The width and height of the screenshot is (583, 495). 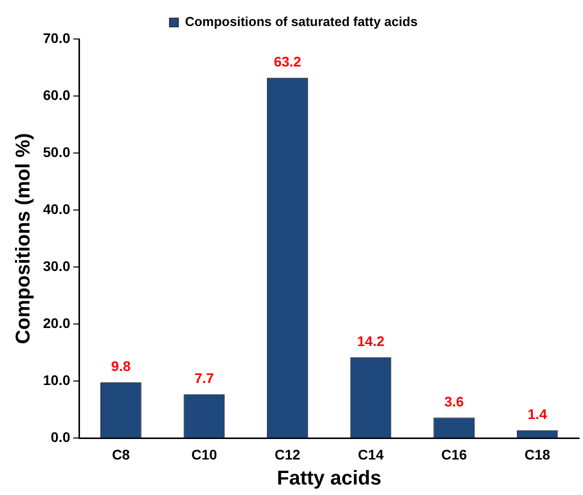 I want to click on x-tick-label: C8, so click(x=121, y=454).